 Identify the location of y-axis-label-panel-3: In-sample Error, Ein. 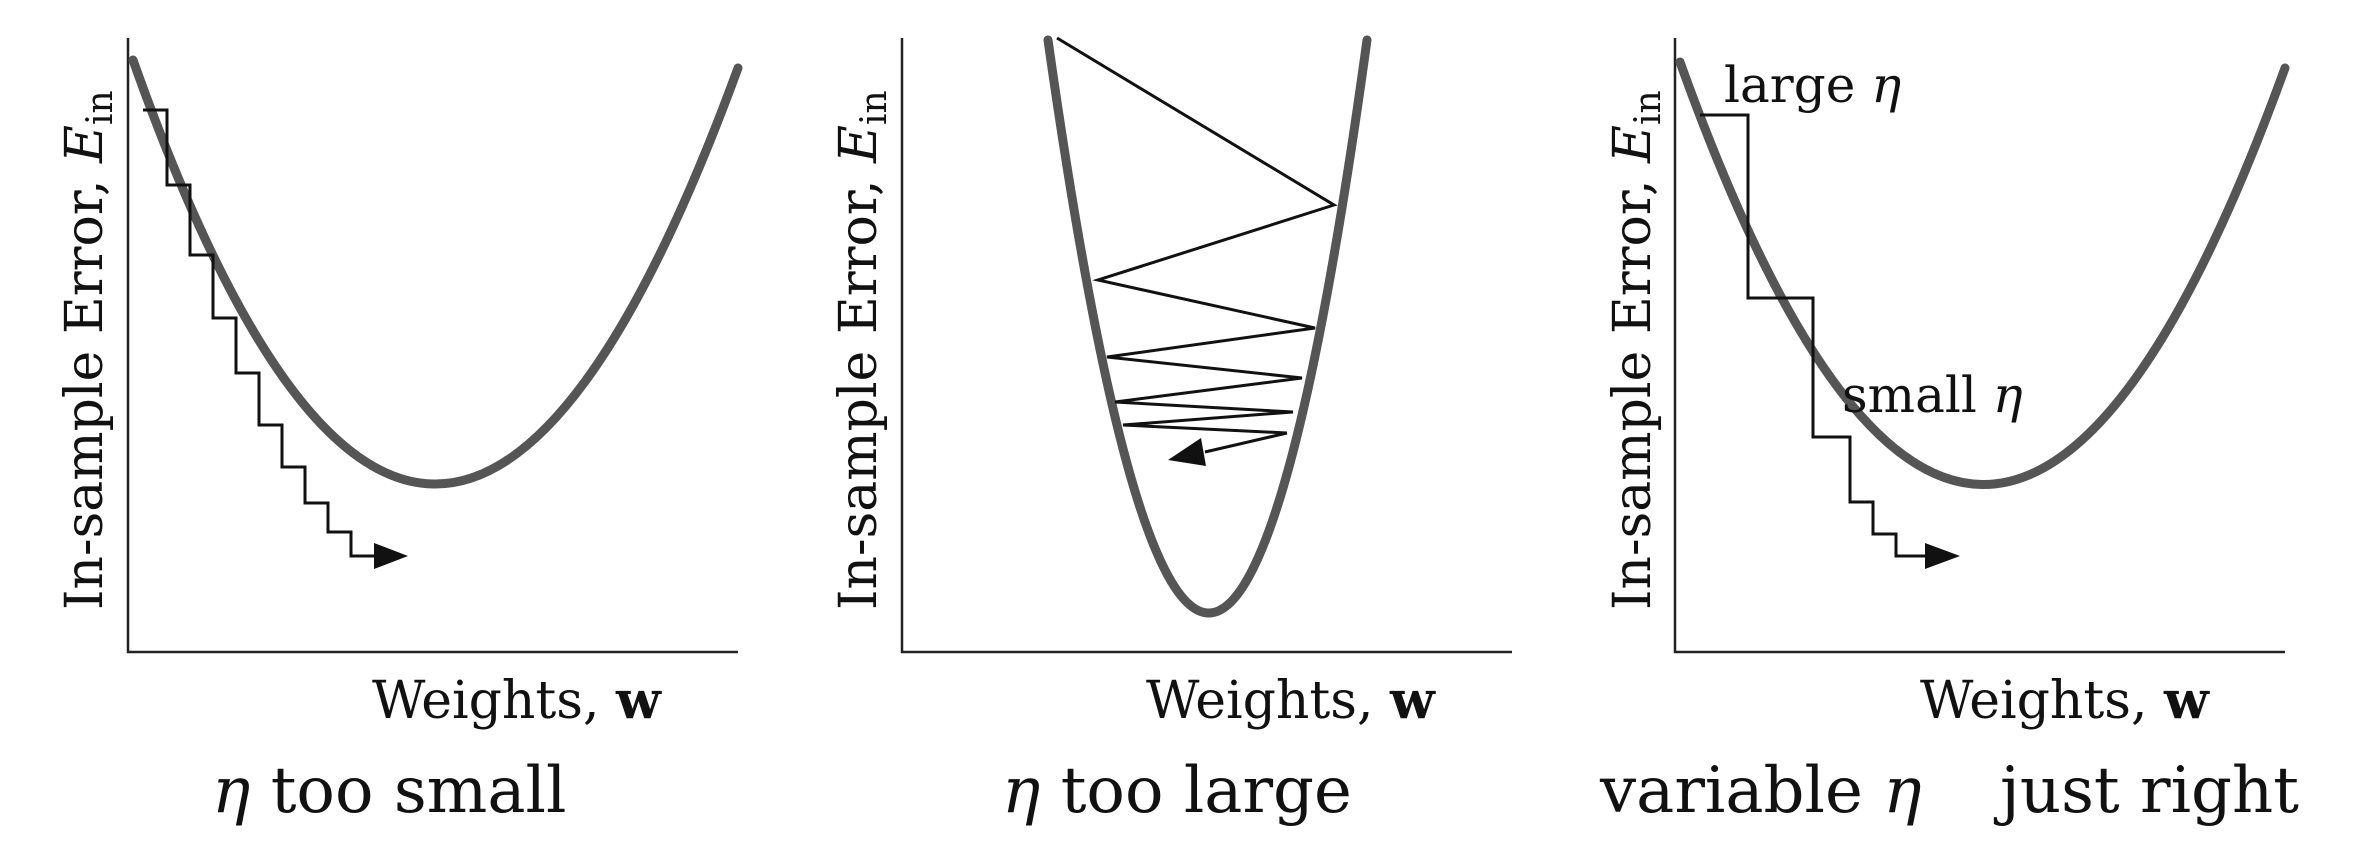
(1636, 350).